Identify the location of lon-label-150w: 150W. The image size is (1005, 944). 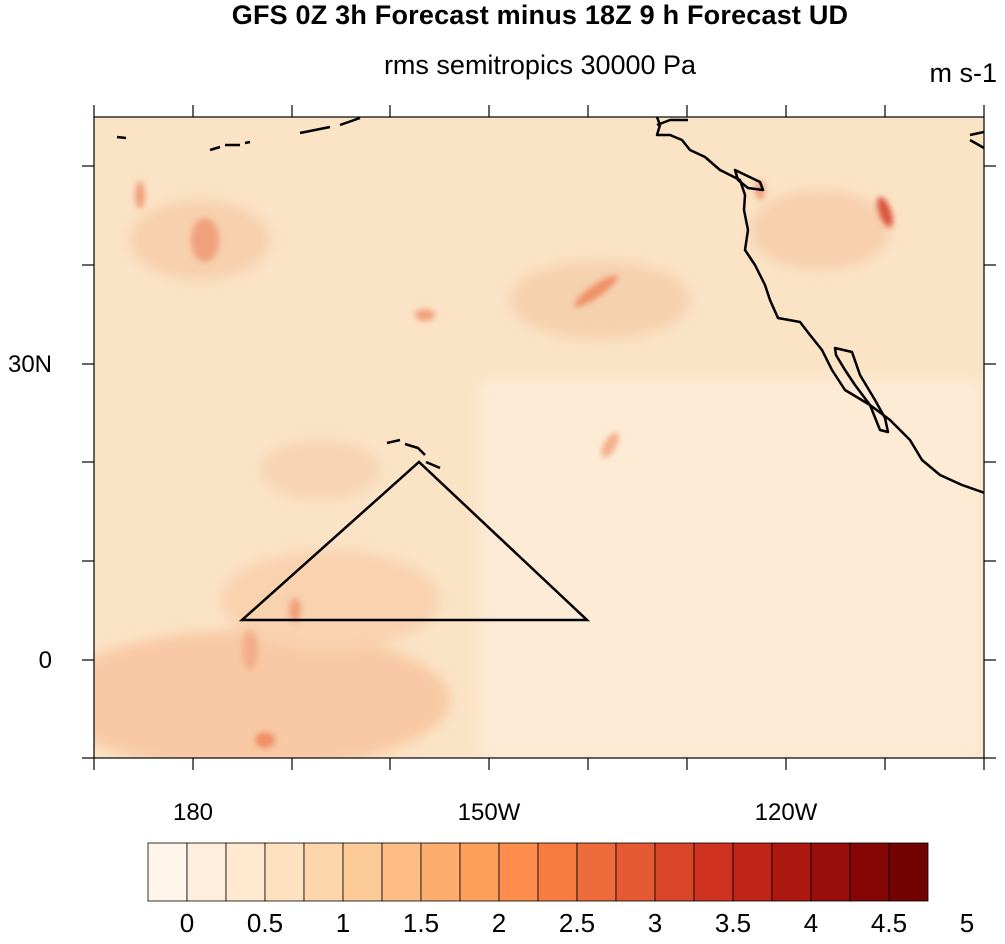
(489, 812).